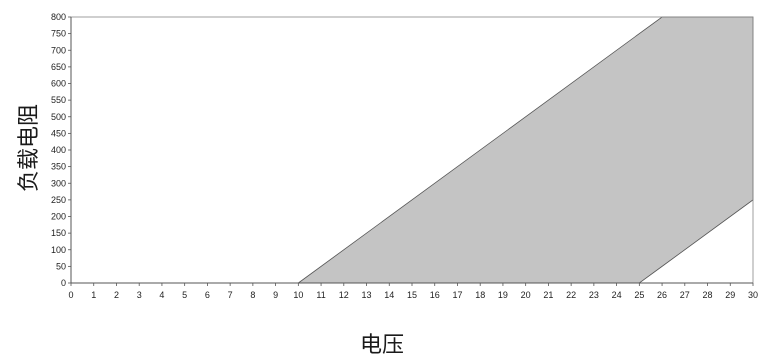  I want to click on y-tick-label-250: 250, so click(58, 200).